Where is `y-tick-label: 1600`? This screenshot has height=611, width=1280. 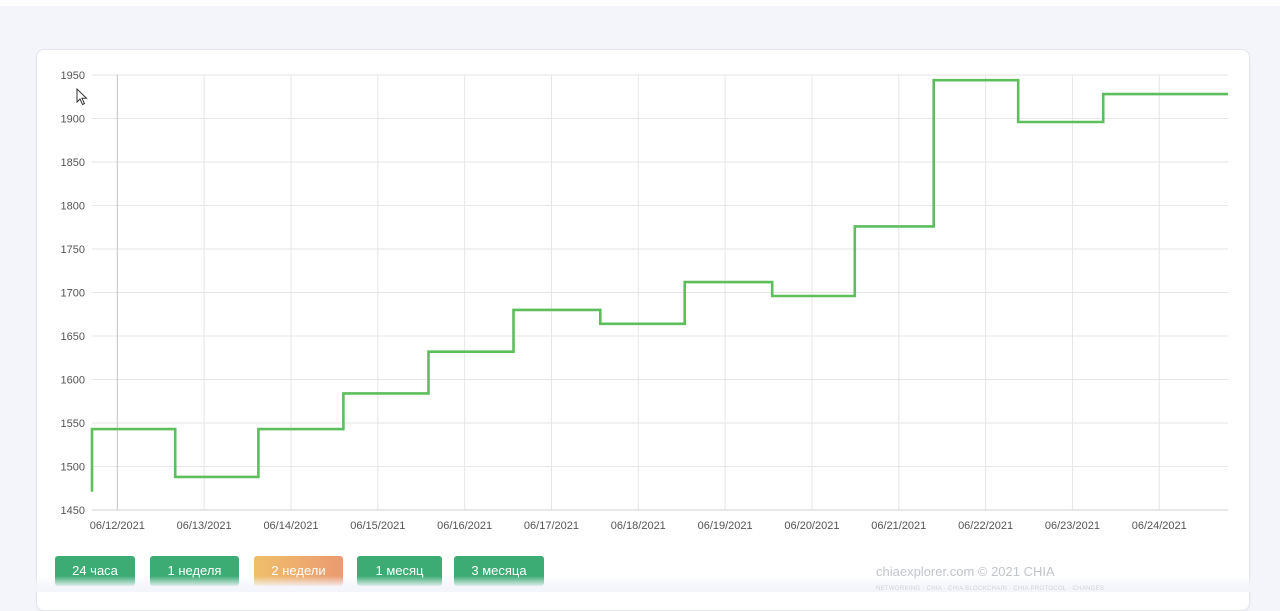 y-tick-label: 1600 is located at coordinates (73, 381).